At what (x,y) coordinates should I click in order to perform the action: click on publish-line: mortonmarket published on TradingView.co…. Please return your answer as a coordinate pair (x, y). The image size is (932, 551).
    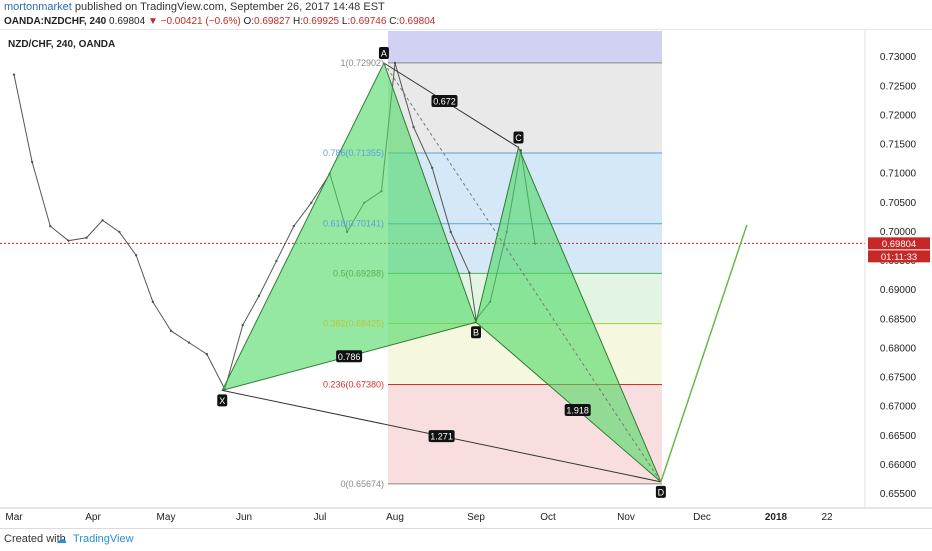
    Looking at the image, I should click on (194, 7).